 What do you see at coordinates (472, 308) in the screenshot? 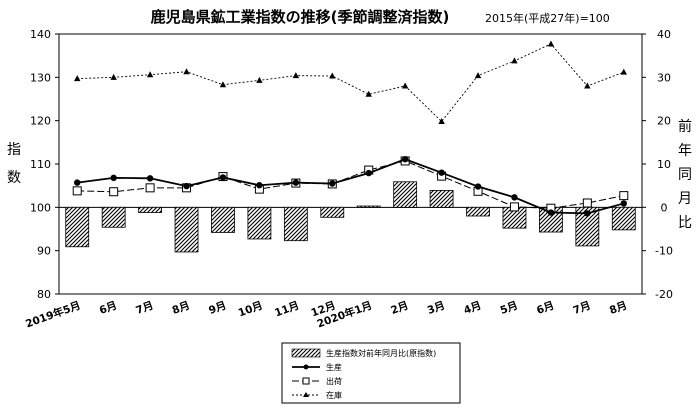
I see `x-category-label: 4月` at bounding box center [472, 308].